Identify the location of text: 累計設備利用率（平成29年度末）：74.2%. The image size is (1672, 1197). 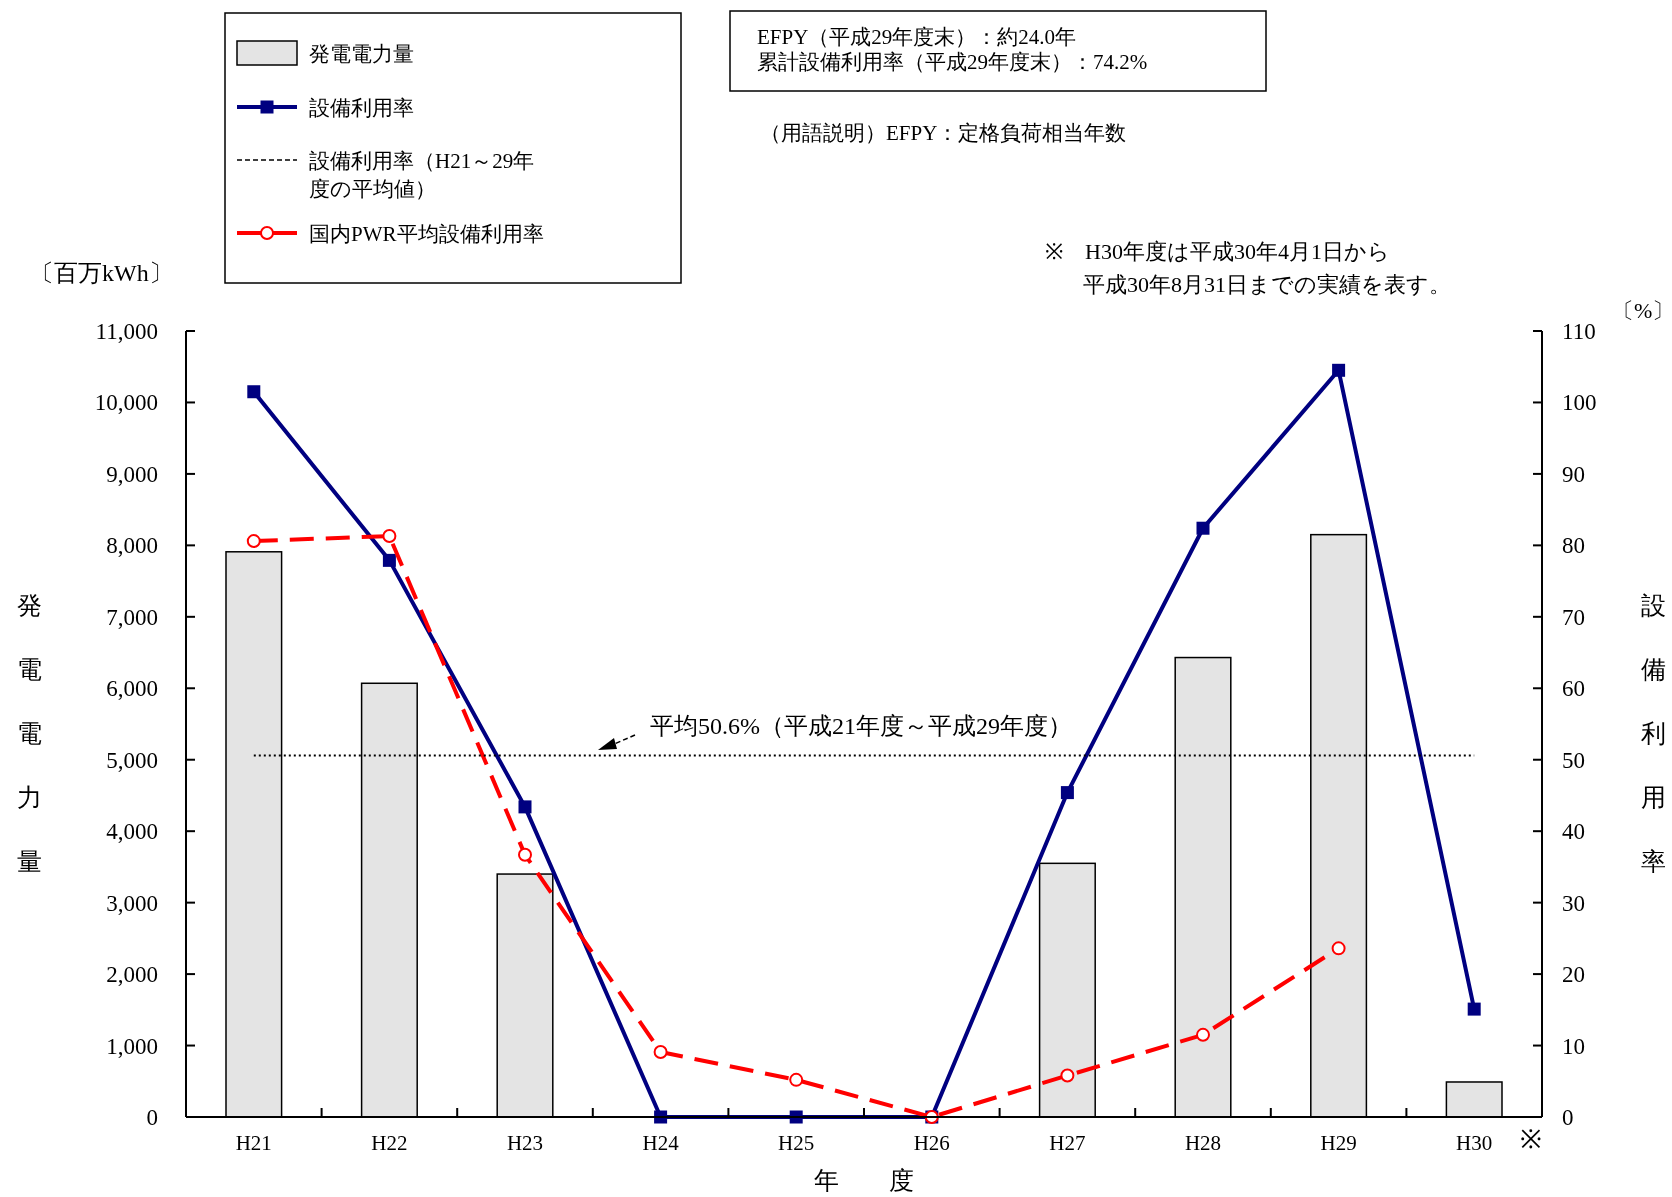
(952, 62).